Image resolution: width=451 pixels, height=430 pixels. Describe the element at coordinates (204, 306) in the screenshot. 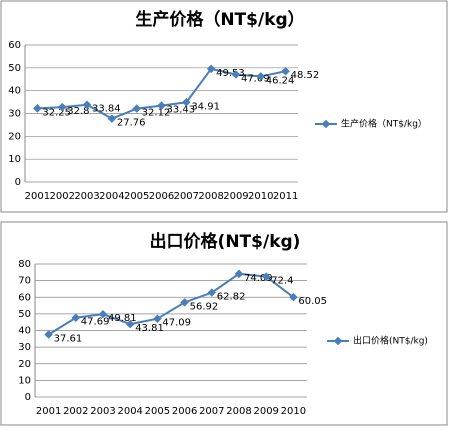

I see `data-label: 56.92` at that location.